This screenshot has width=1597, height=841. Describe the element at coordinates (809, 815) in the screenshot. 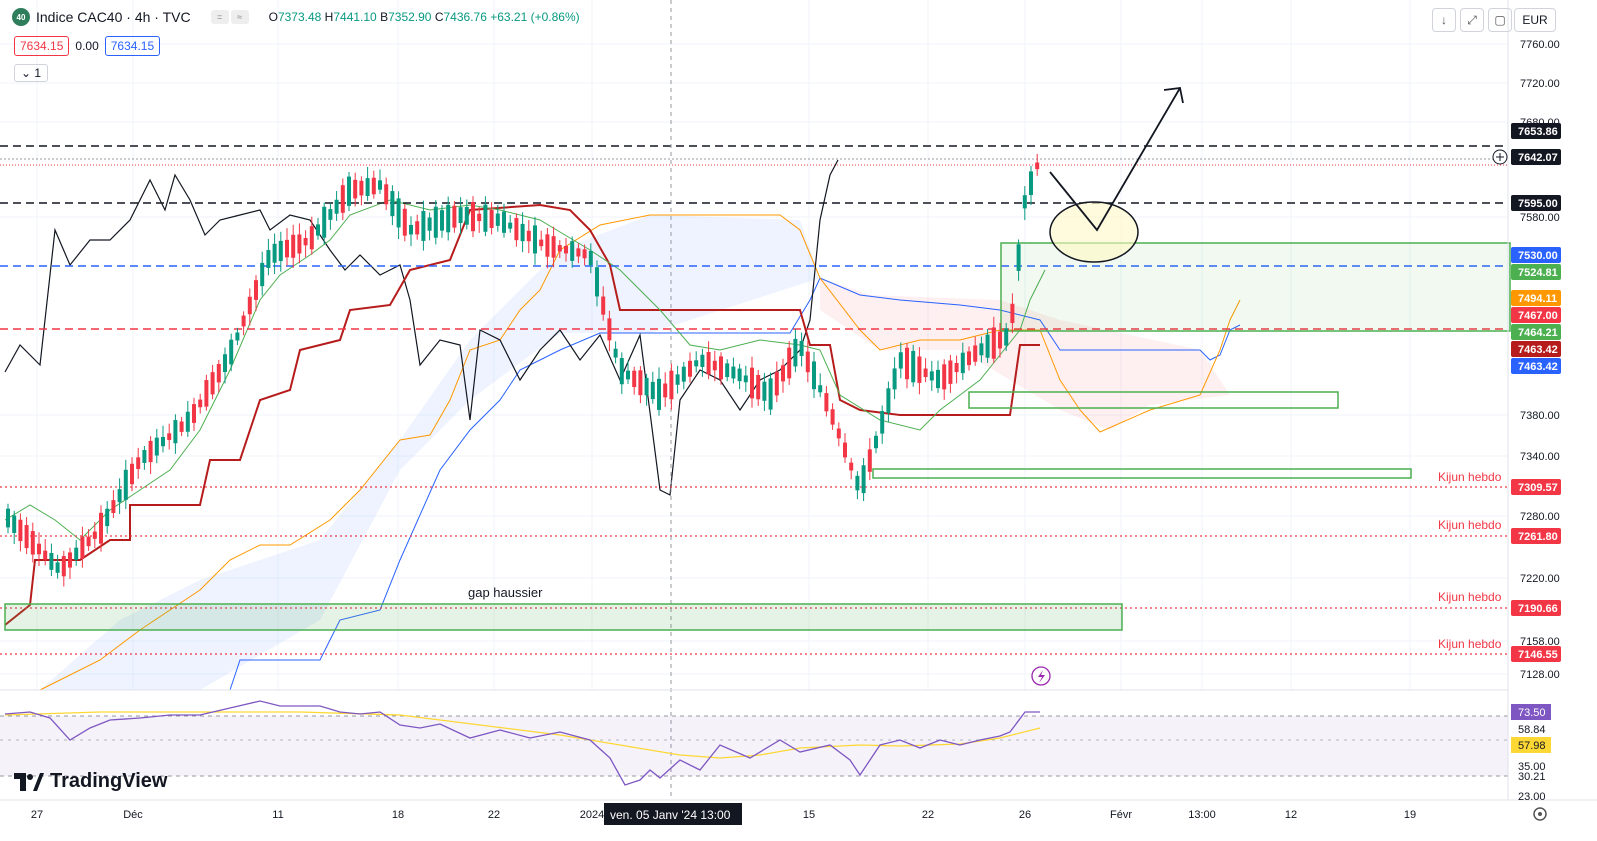

I see `x-tick-label: 15` at that location.